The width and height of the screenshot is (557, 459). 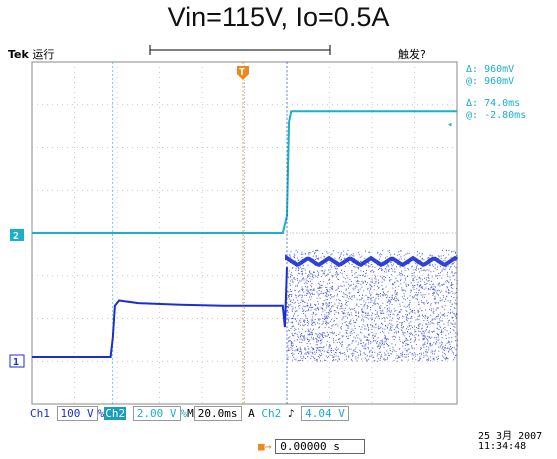 I want to click on ch2-label: Ch2, so click(x=115, y=413).